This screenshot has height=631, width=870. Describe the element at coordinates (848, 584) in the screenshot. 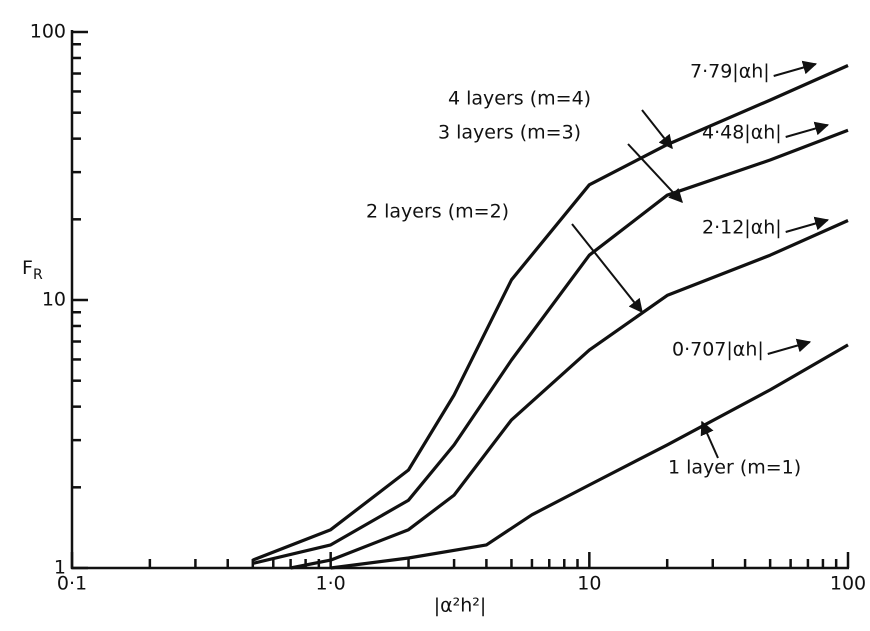

I see `x-tick-label: 100` at that location.